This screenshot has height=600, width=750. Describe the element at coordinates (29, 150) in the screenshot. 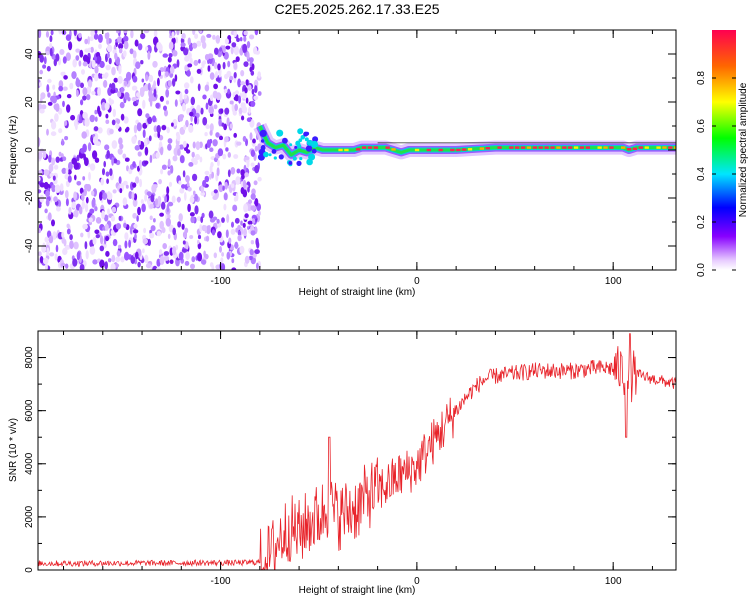

I see `y-tick-label: 0` at that location.